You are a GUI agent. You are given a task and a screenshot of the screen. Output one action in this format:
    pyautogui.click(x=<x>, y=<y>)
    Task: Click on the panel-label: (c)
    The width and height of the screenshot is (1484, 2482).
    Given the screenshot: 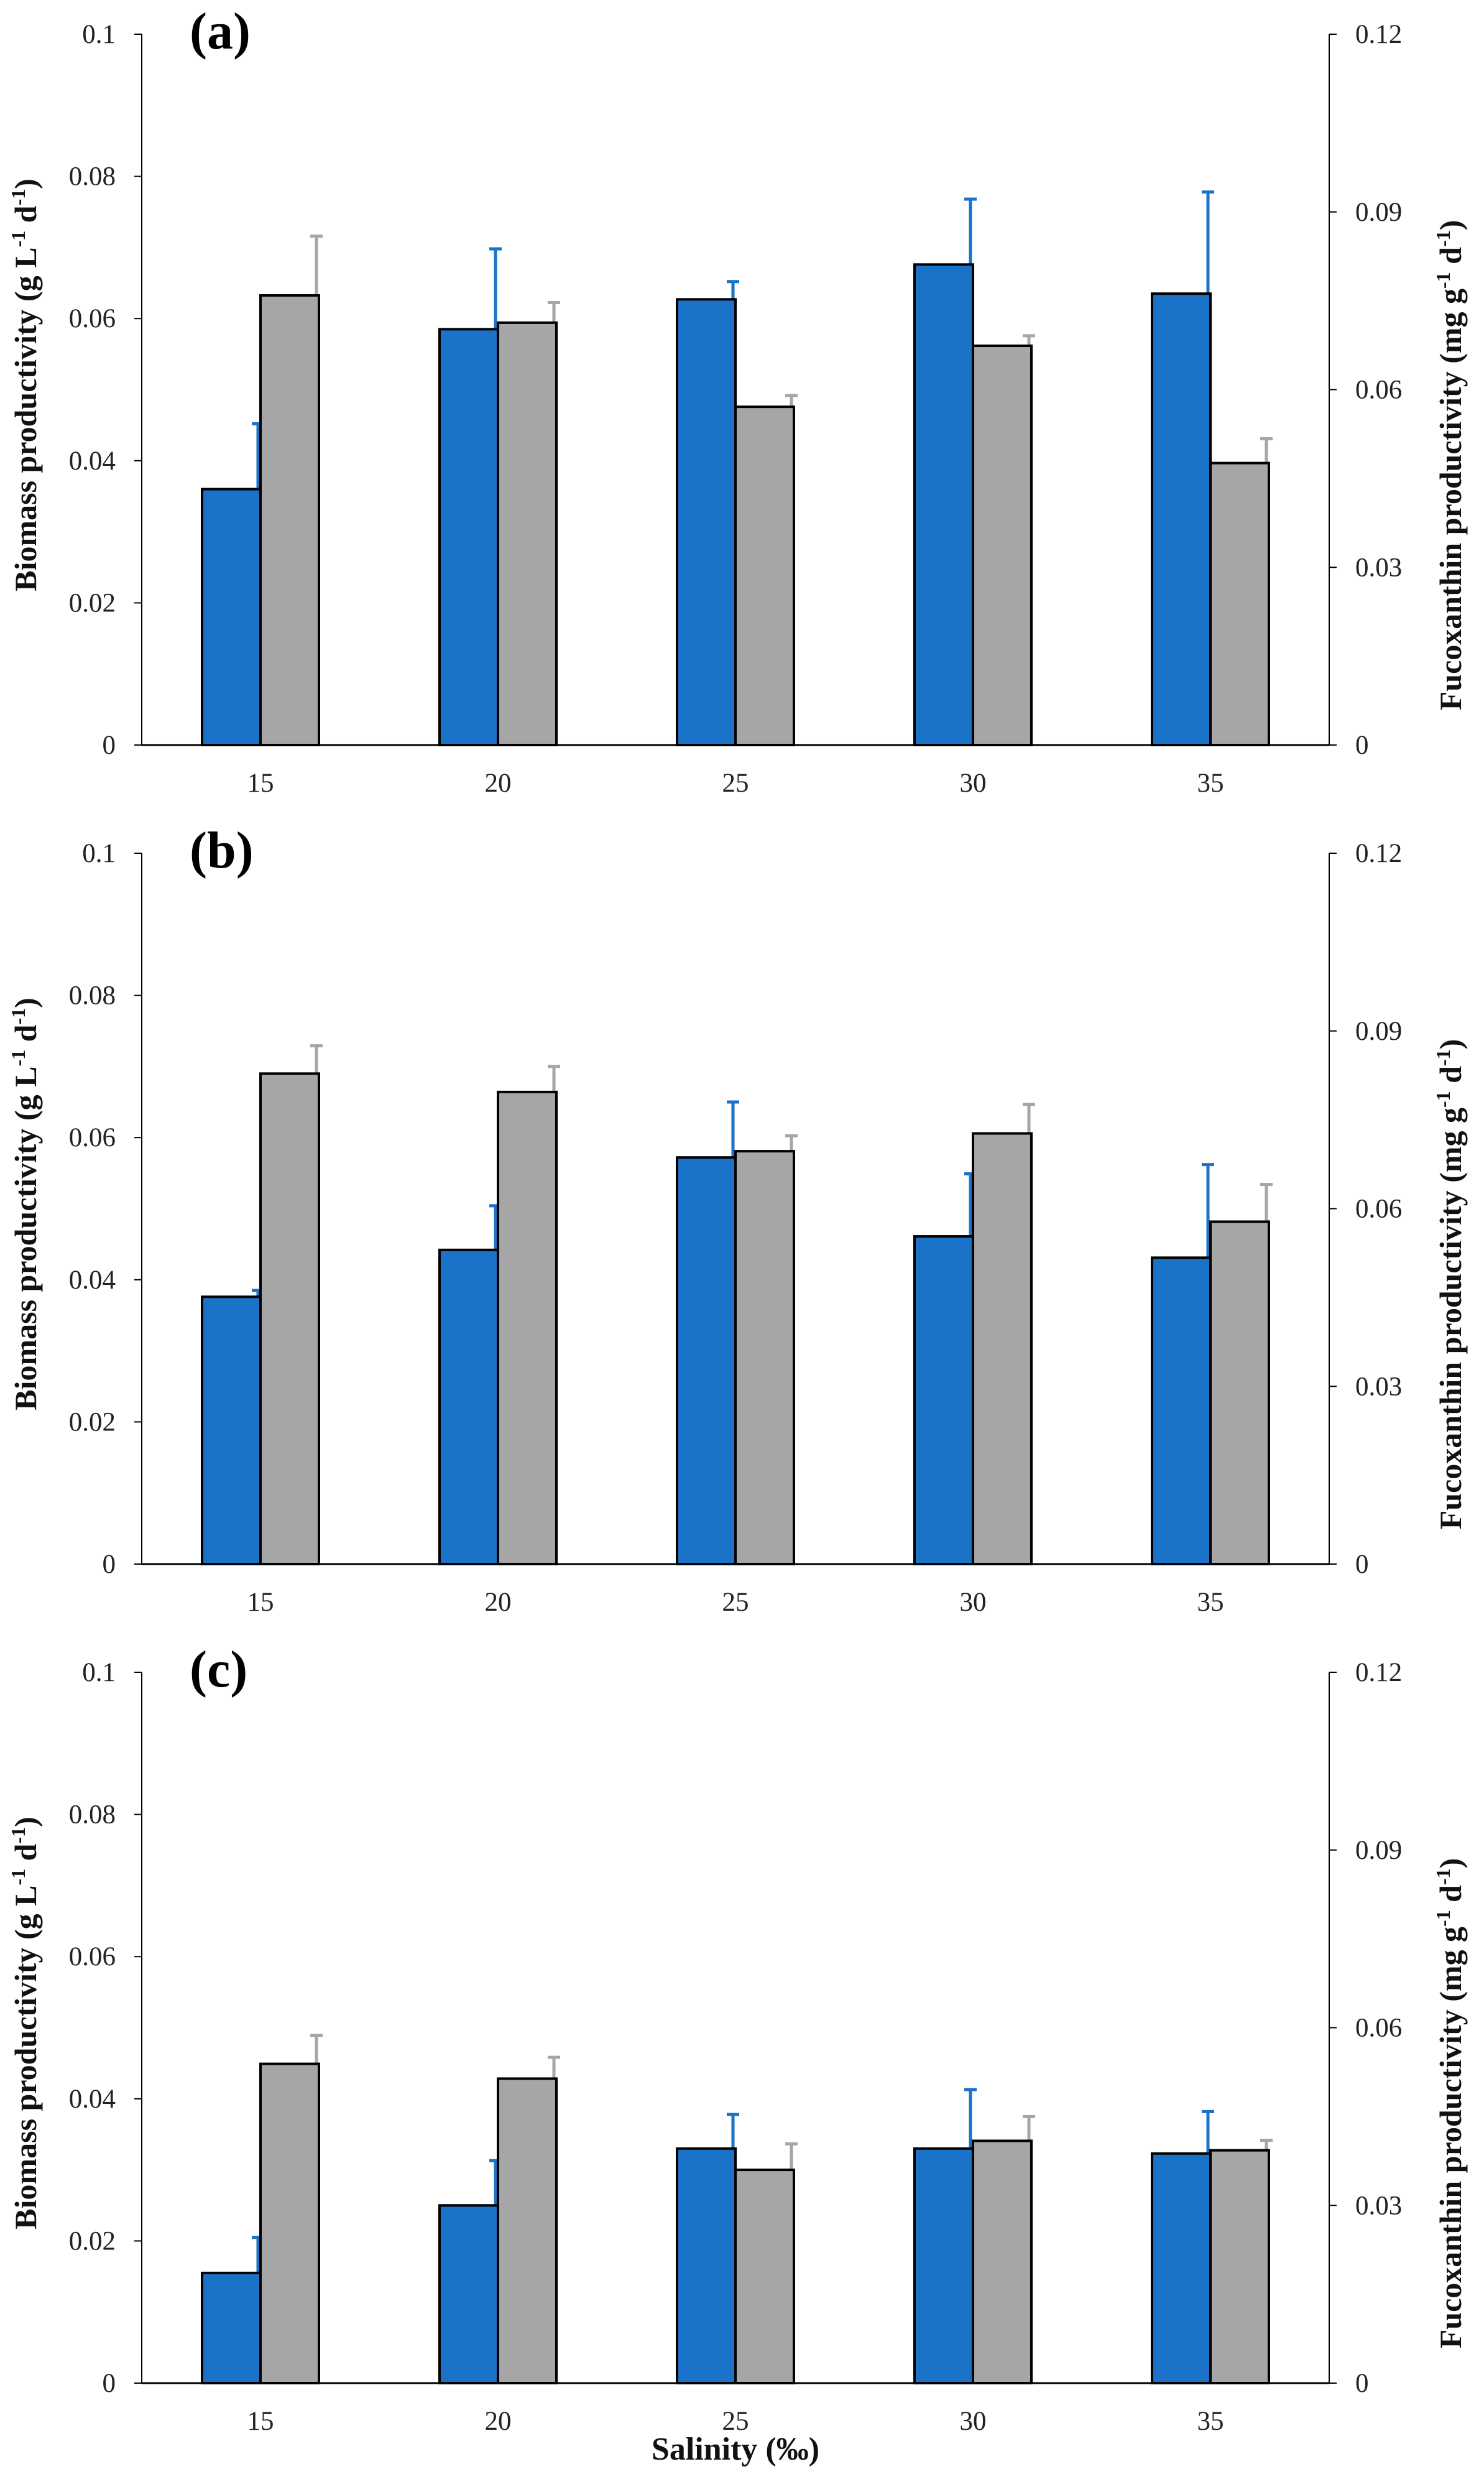 What is the action you would take?
    pyautogui.click(x=218, y=1669)
    